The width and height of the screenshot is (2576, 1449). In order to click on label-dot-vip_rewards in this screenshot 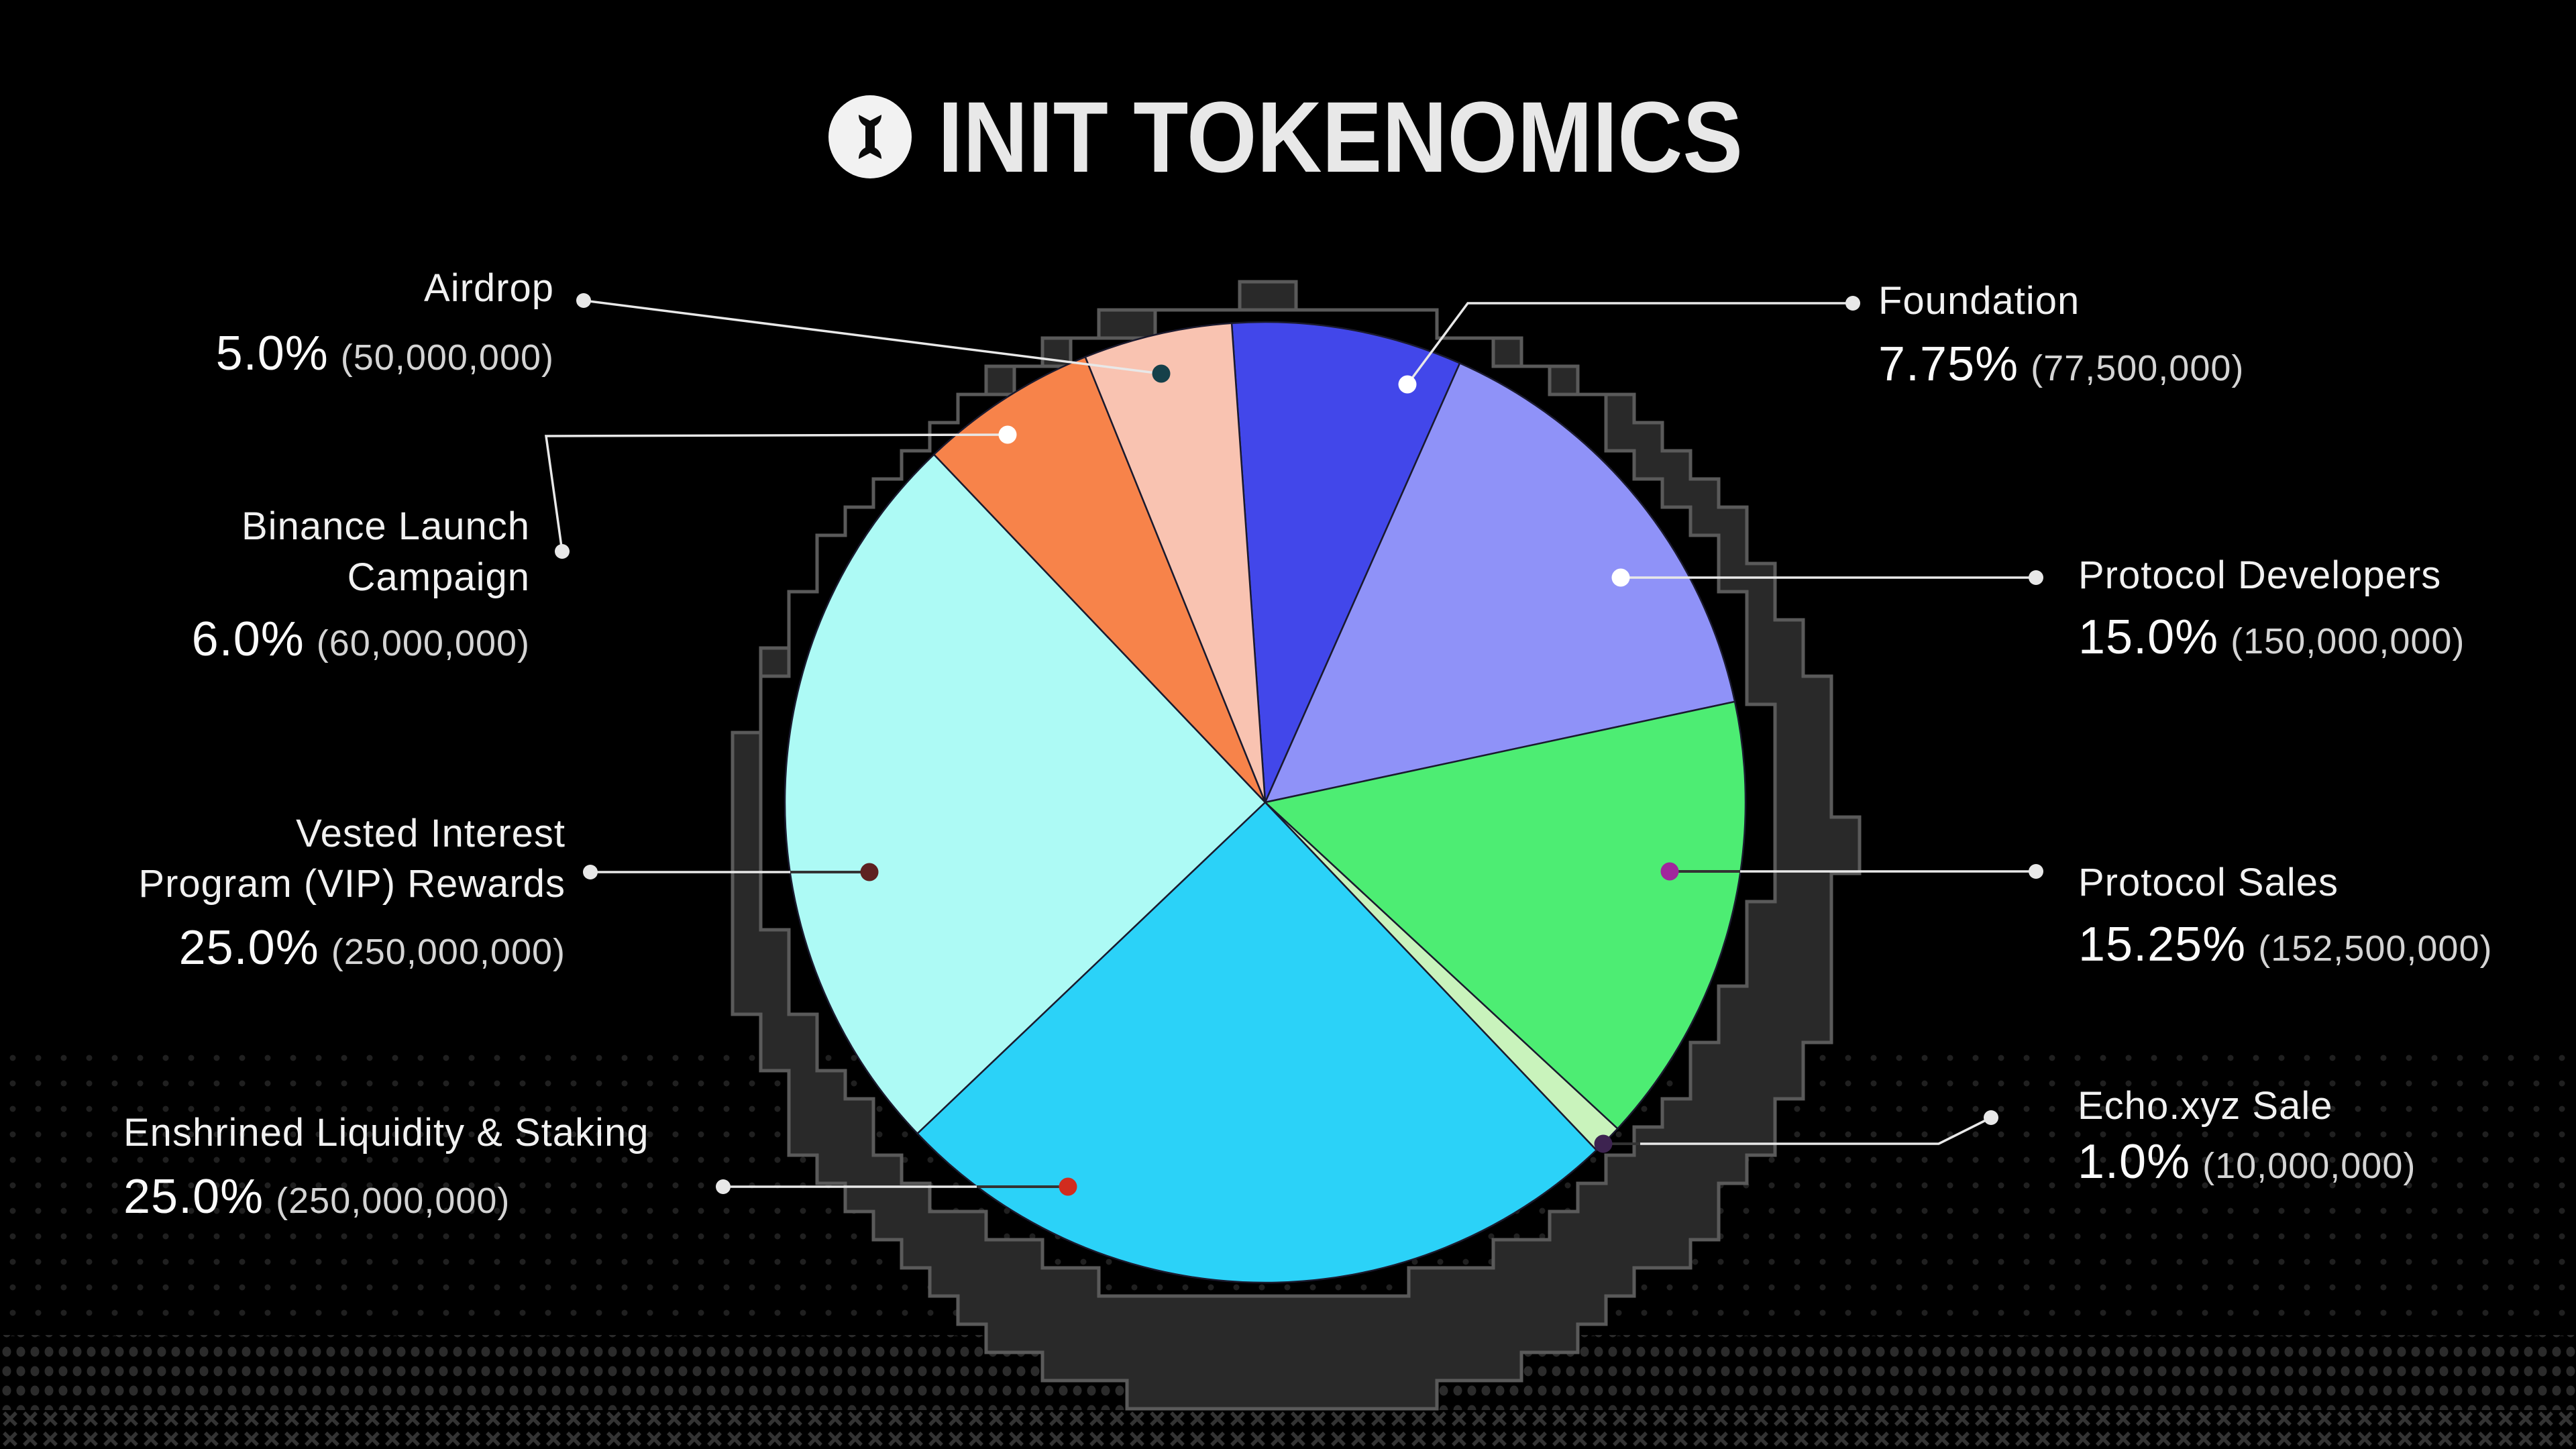, I will do `click(590, 872)`.